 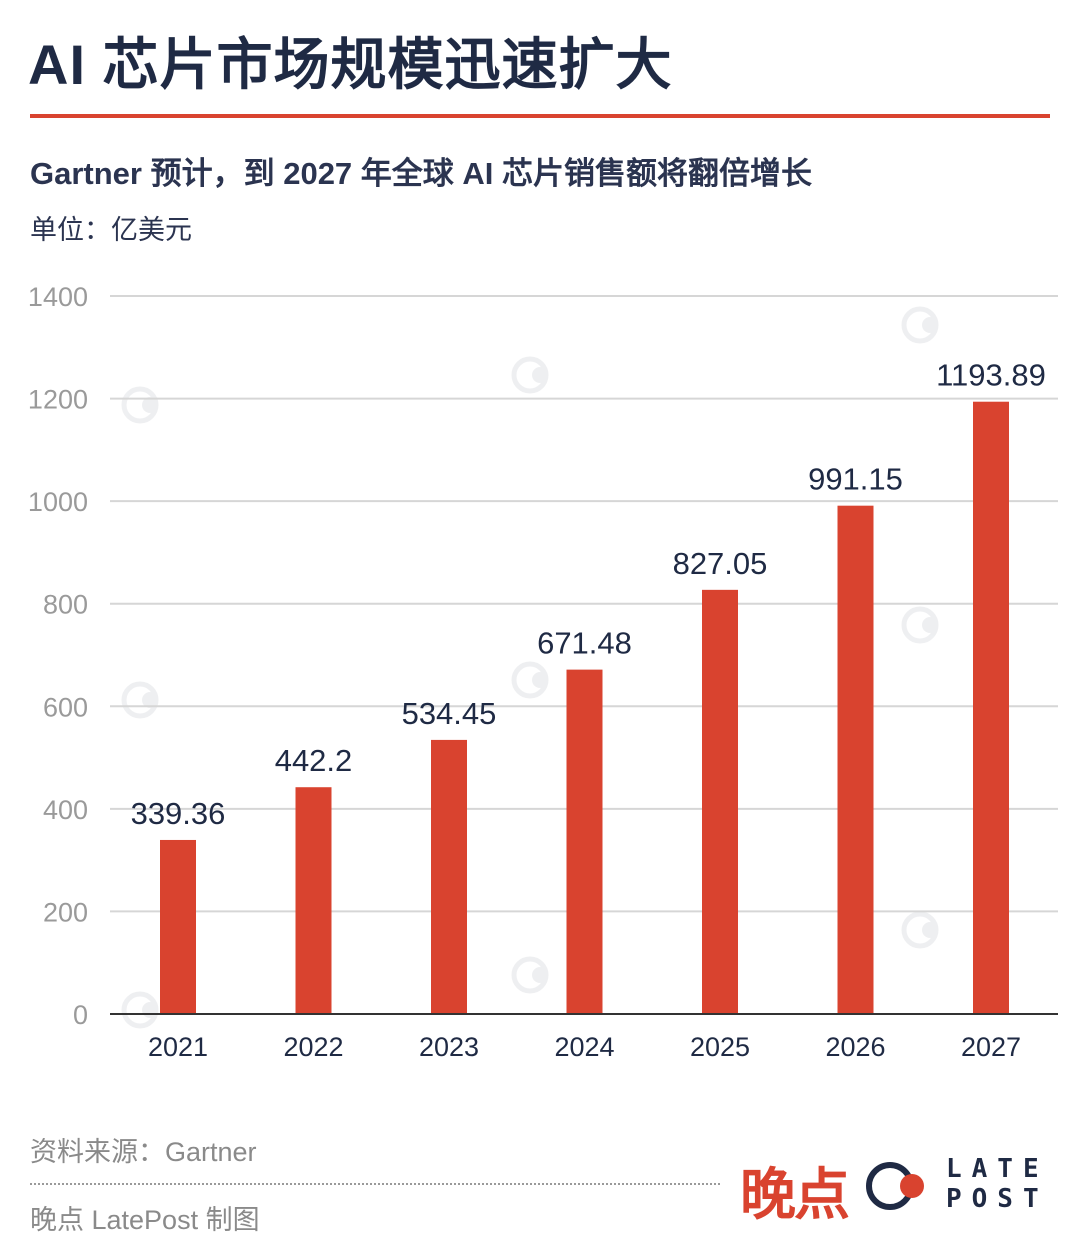 What do you see at coordinates (795, 1194) in the screenshot?
I see `brand-name-cn: 晚点` at bounding box center [795, 1194].